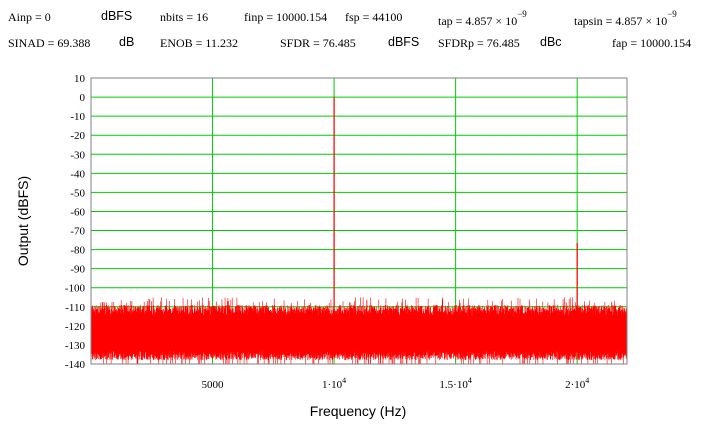 This screenshot has width=713, height=430. Describe the element at coordinates (213, 385) in the screenshot. I see `x-tick-label: 5000` at that location.